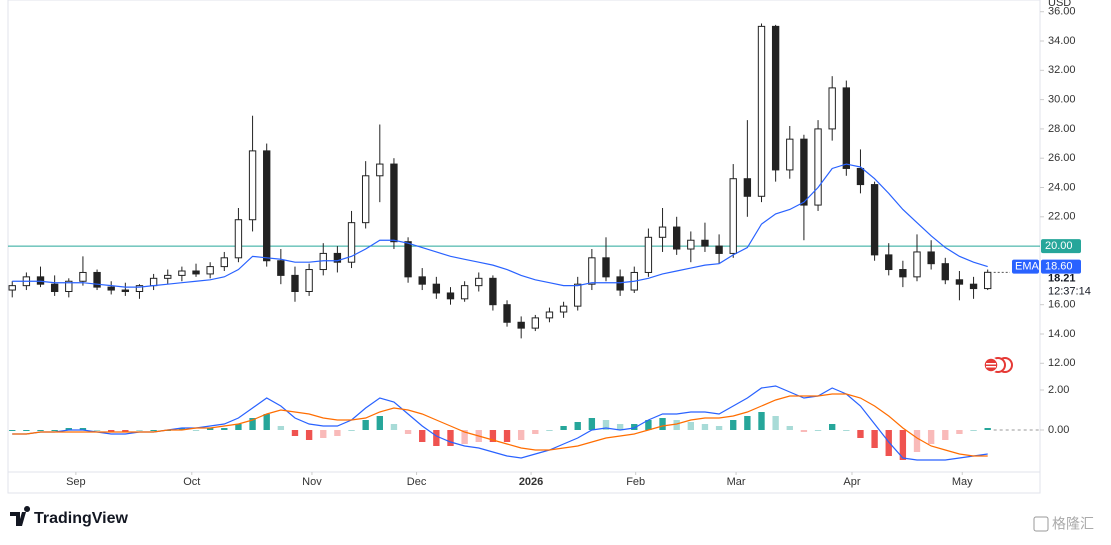 This screenshot has width=1111, height=545. Describe the element at coordinates (1062, 12) in the screenshot. I see `y-tick-label: 36.00` at that location.